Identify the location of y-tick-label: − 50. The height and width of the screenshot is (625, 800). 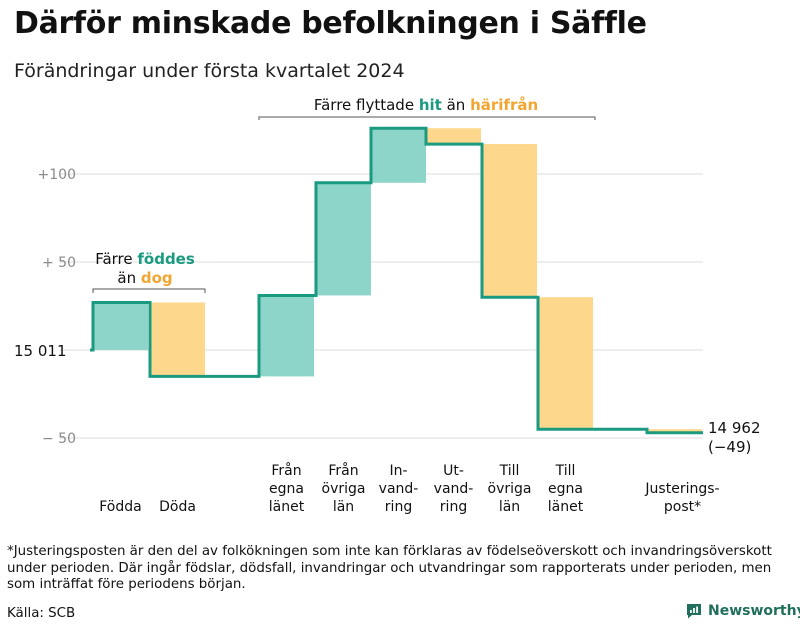
(59, 439).